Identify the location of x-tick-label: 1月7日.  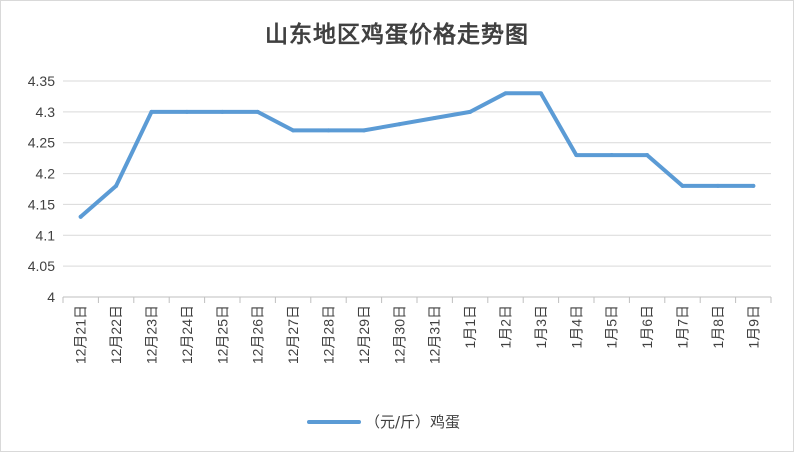
(683, 327).